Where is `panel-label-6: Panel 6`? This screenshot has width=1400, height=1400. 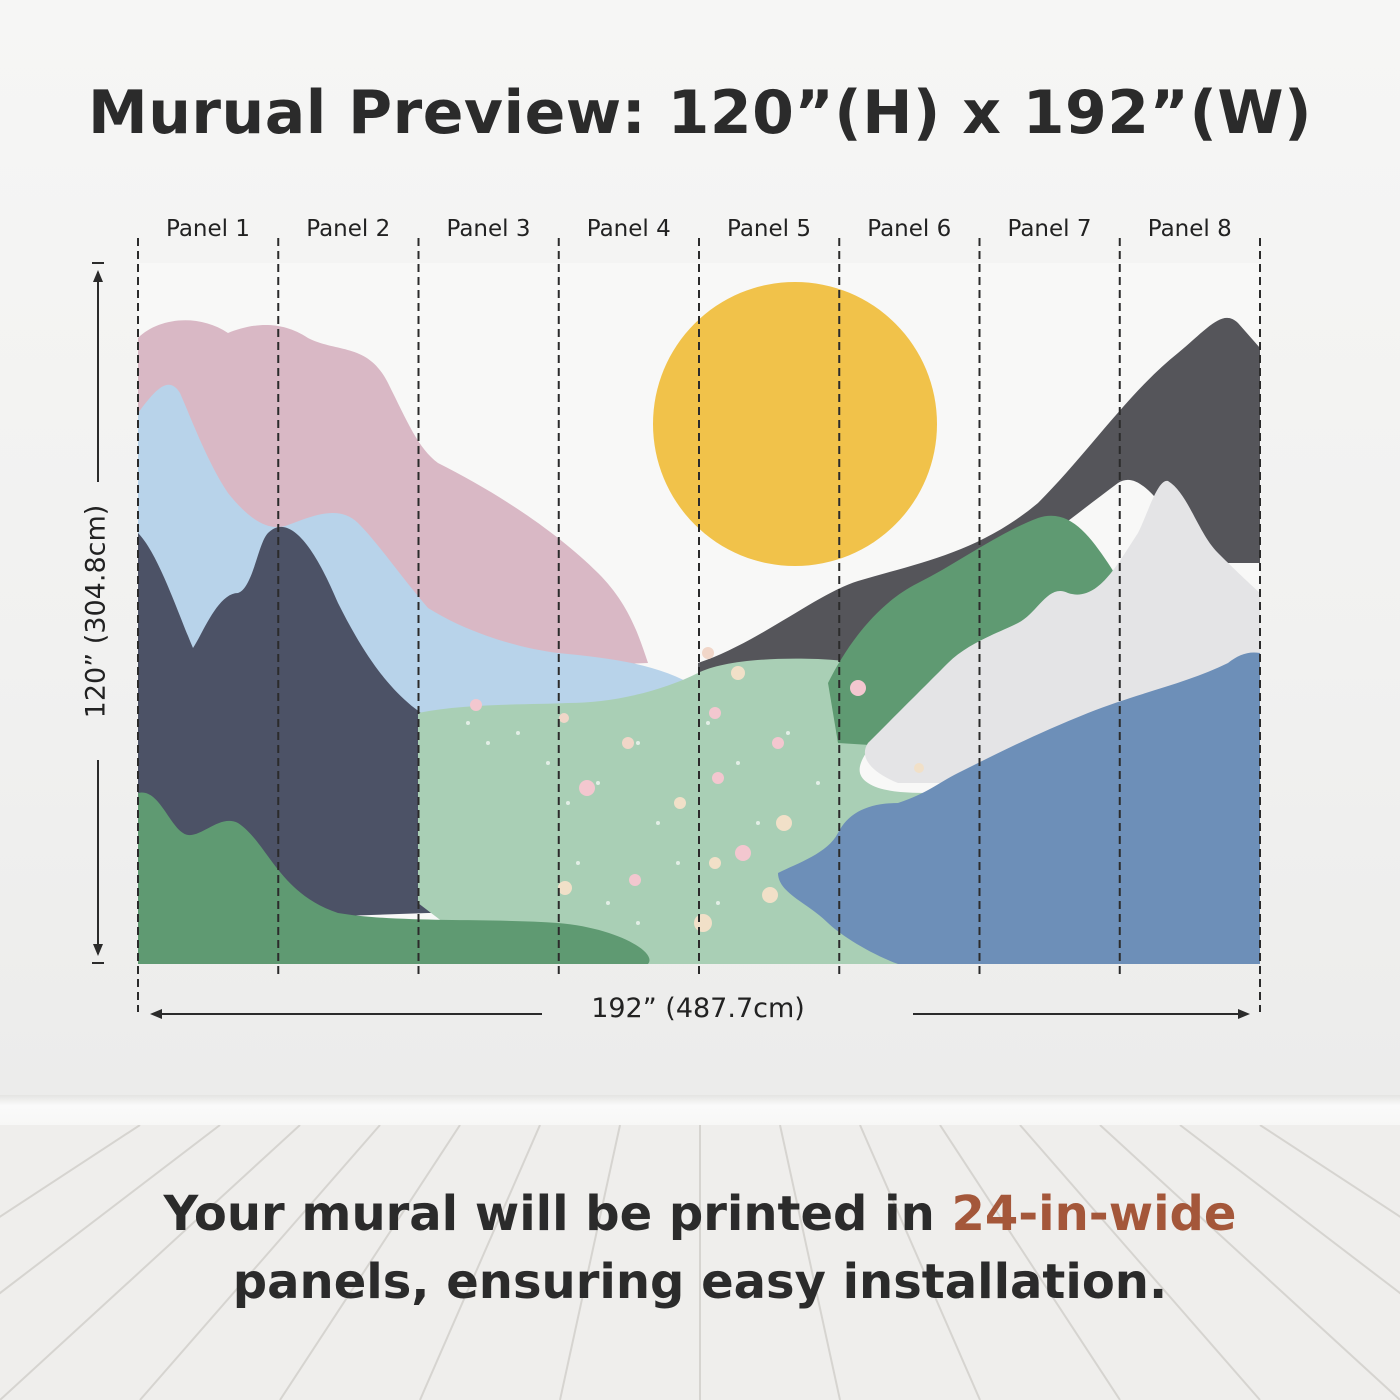 panel-label-6: Panel 6 is located at coordinates (909, 229).